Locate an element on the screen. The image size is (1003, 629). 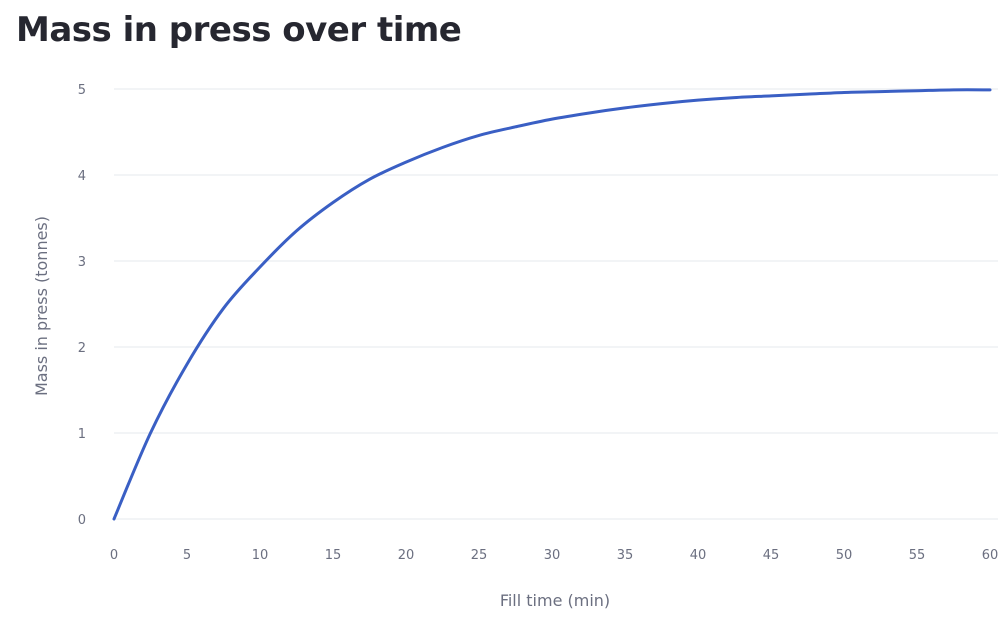
y-tick-label: 2 is located at coordinates (82, 348).